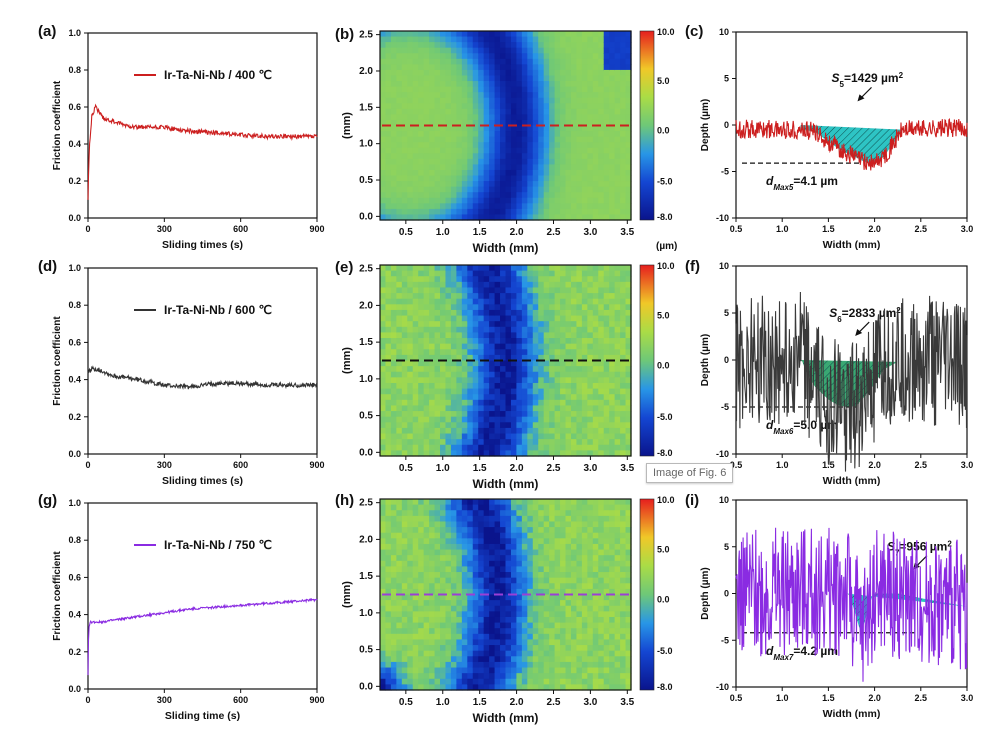  What do you see at coordinates (554, 232) in the screenshot?
I see `x-tick-label: 2.5` at bounding box center [554, 232].